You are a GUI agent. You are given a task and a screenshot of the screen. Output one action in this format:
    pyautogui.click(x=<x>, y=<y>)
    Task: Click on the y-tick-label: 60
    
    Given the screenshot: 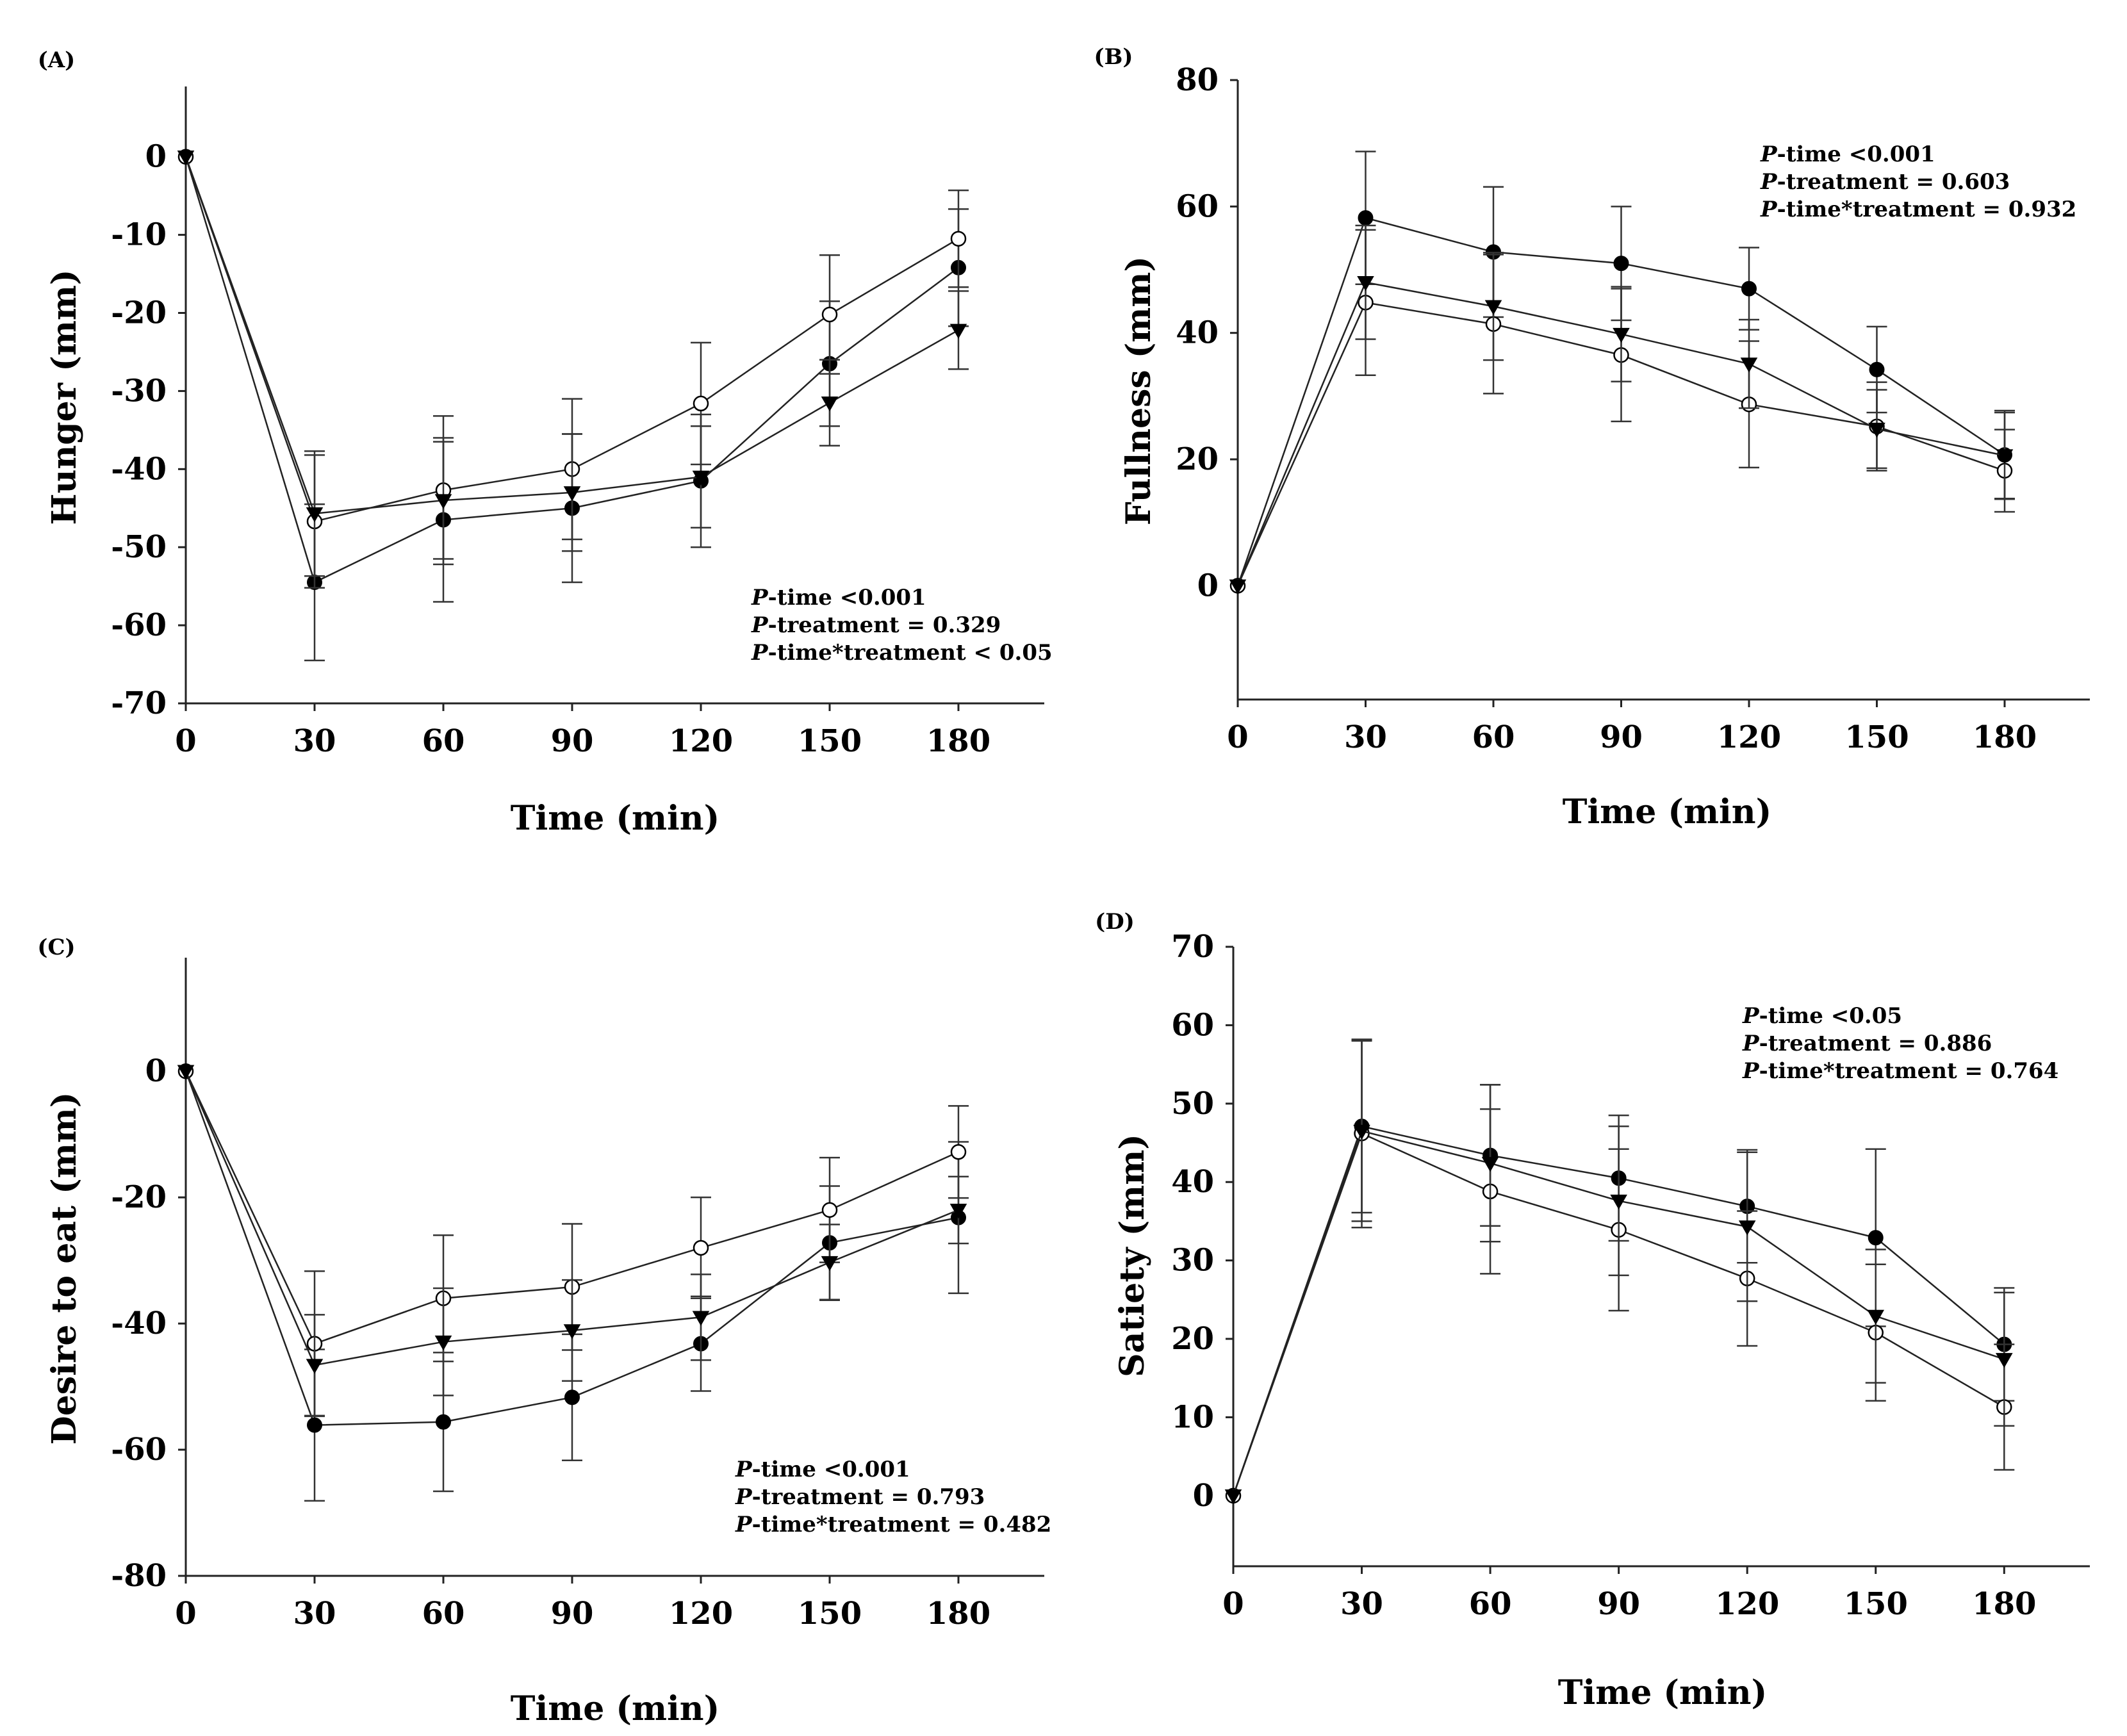 What is the action you would take?
    pyautogui.click(x=1193, y=1025)
    